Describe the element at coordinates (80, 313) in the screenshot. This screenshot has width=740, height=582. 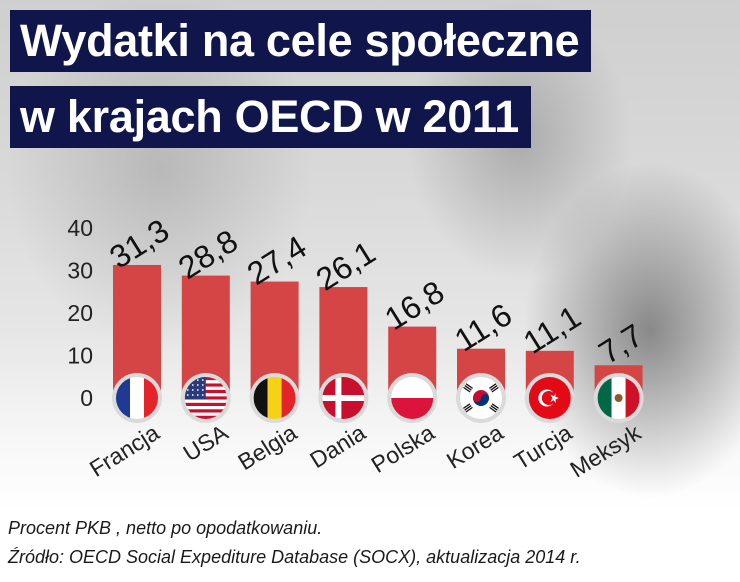
I see `y-tick-label: 20` at that location.